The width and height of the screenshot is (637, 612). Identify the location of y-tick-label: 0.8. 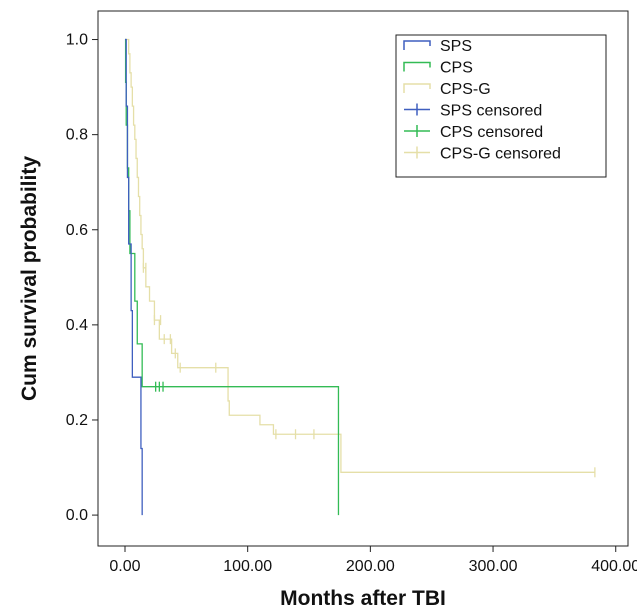
(77, 135).